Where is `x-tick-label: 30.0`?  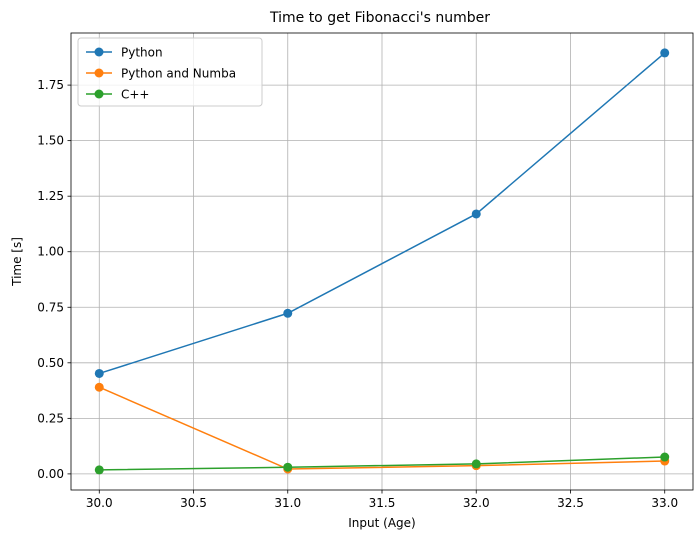 x-tick-label: 30.0 is located at coordinates (99, 503).